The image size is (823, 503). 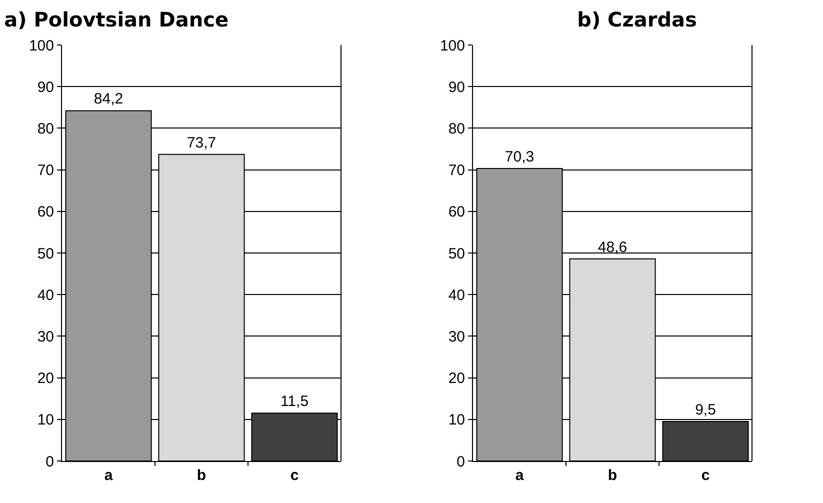 I want to click on chart-title: b) Czardas, so click(x=637, y=20).